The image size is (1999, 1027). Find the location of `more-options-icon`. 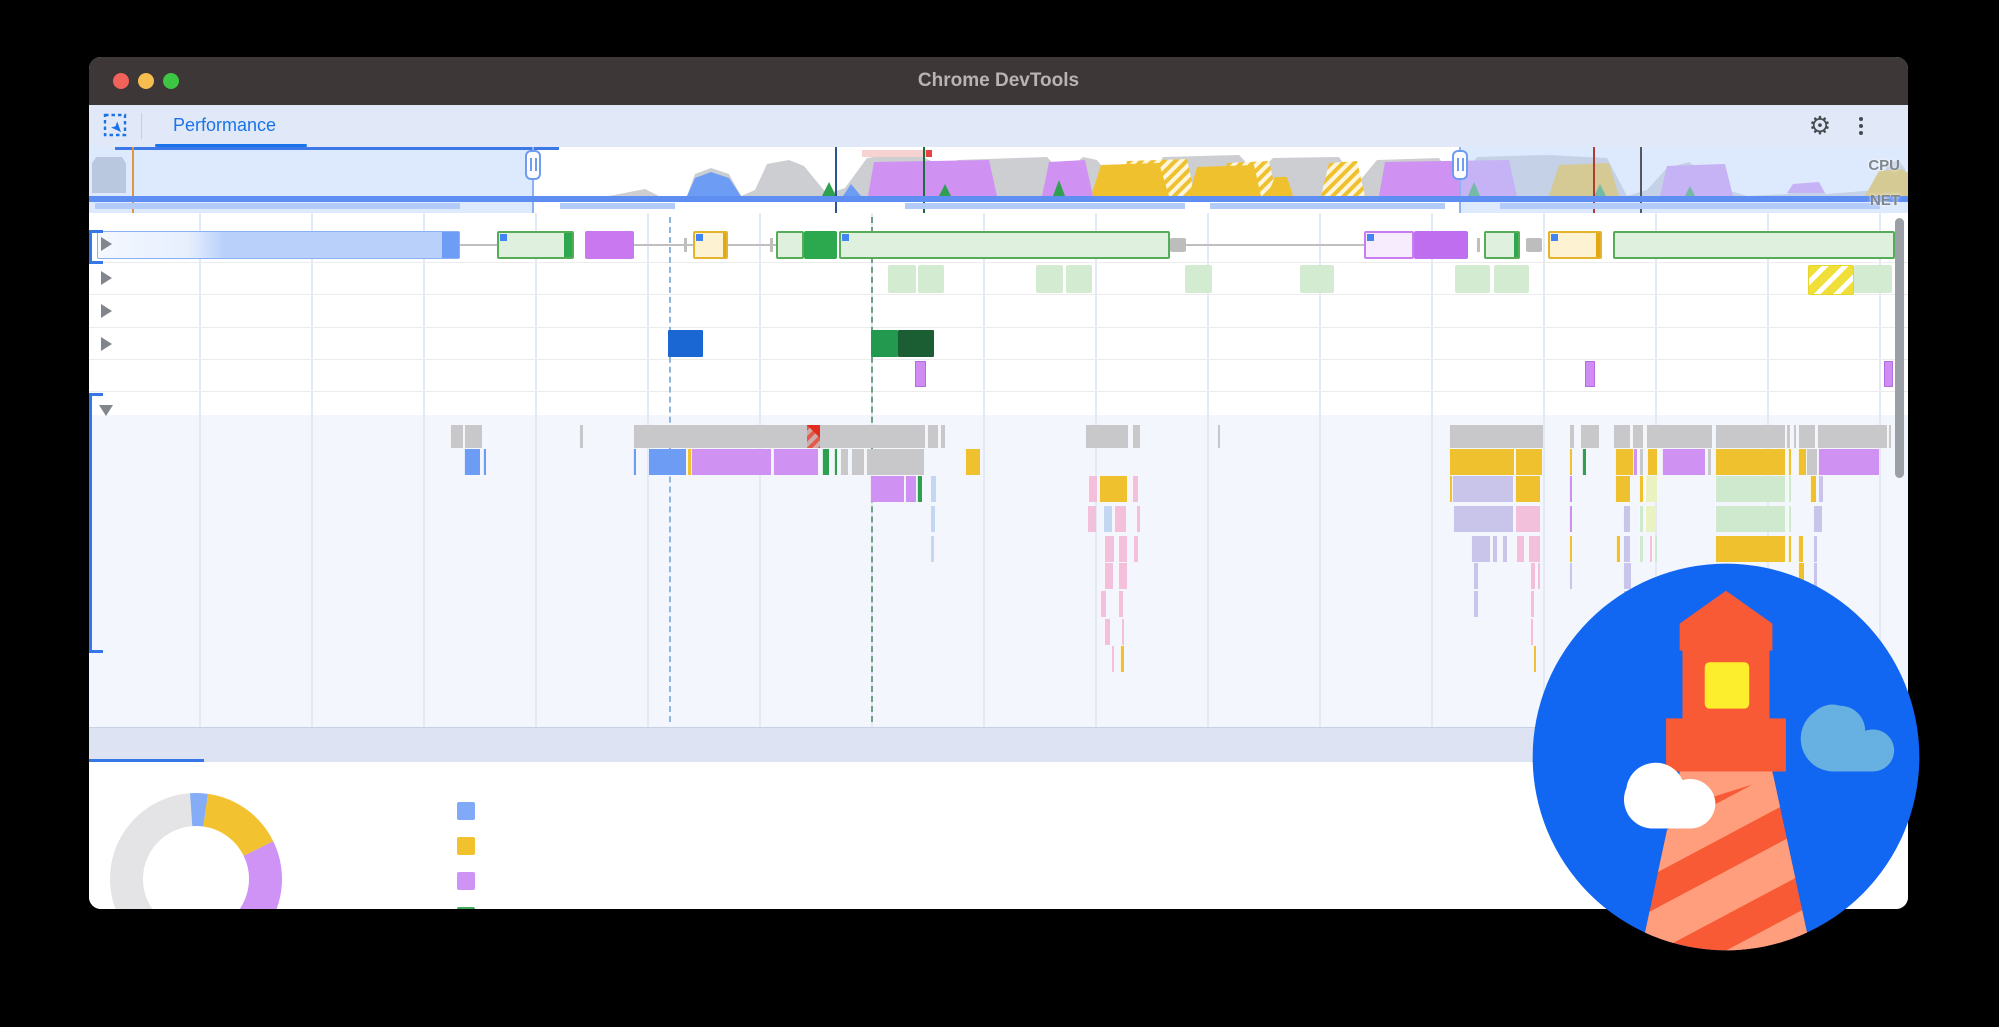

more-options-icon is located at coordinates (1861, 126).